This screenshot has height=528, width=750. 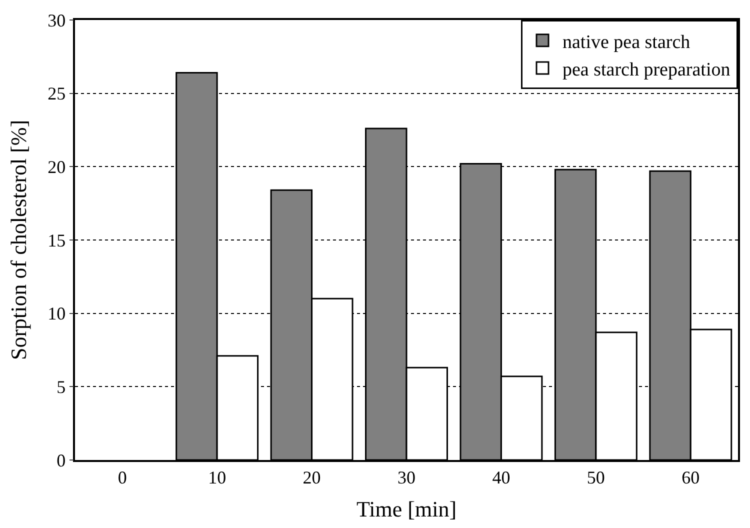 I want to click on y-tick-label: 5, so click(x=61, y=386).